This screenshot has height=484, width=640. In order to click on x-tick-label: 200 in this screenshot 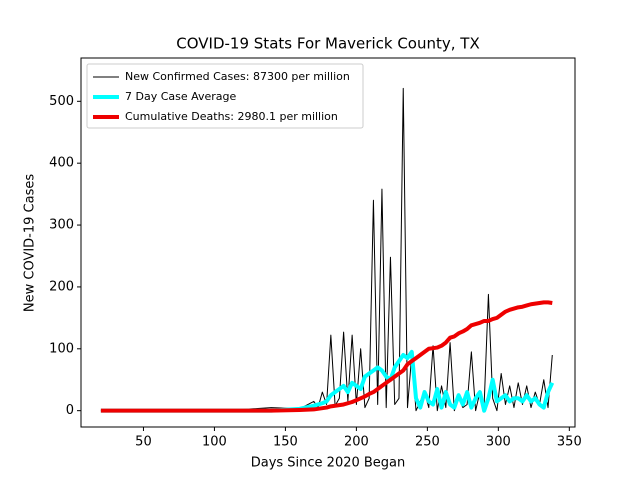, I will do `click(356, 442)`.